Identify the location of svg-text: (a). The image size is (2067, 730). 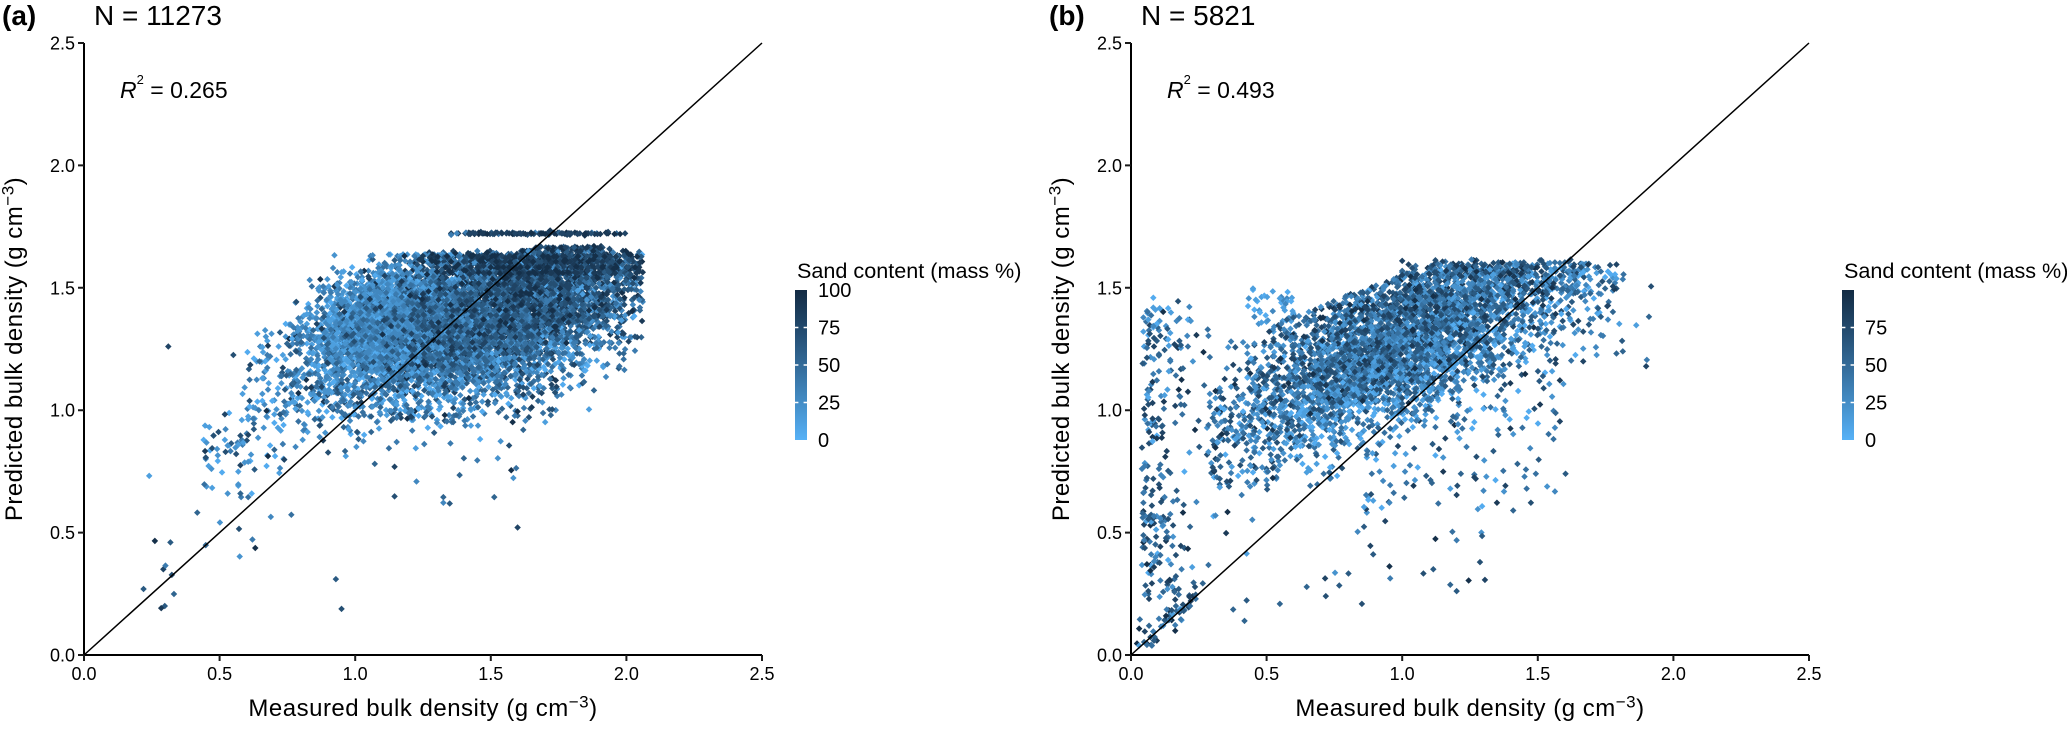
(19, 15).